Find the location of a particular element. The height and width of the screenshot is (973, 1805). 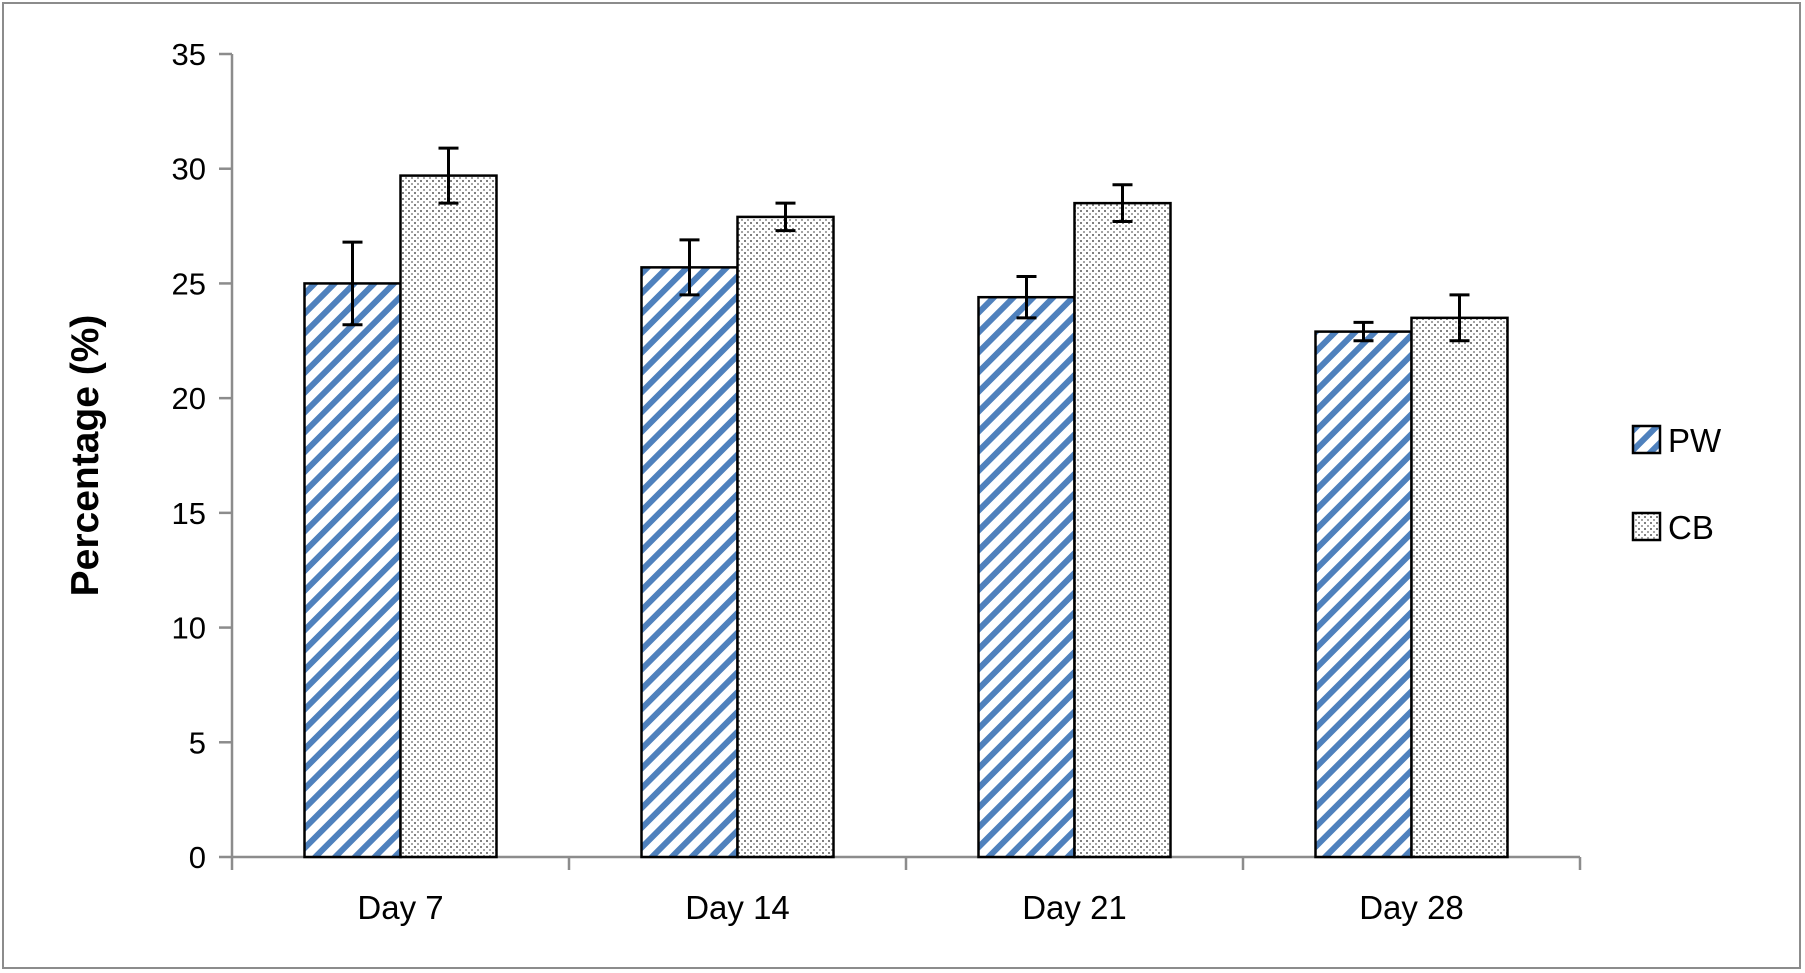

x-tick-label: Day 14 is located at coordinates (737, 907).